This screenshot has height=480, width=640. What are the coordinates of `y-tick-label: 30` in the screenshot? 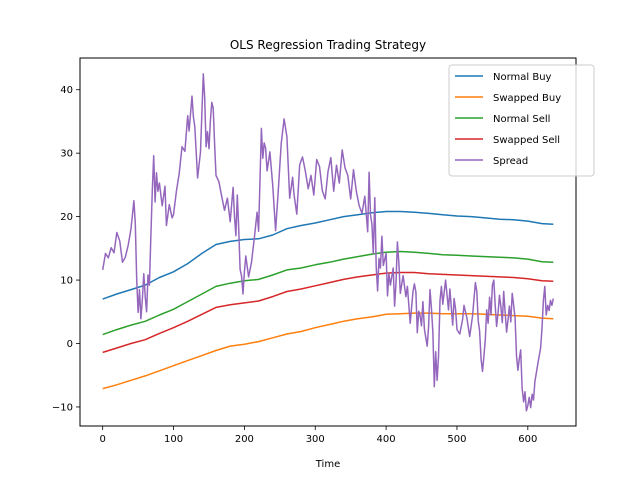 It's located at (66, 154).